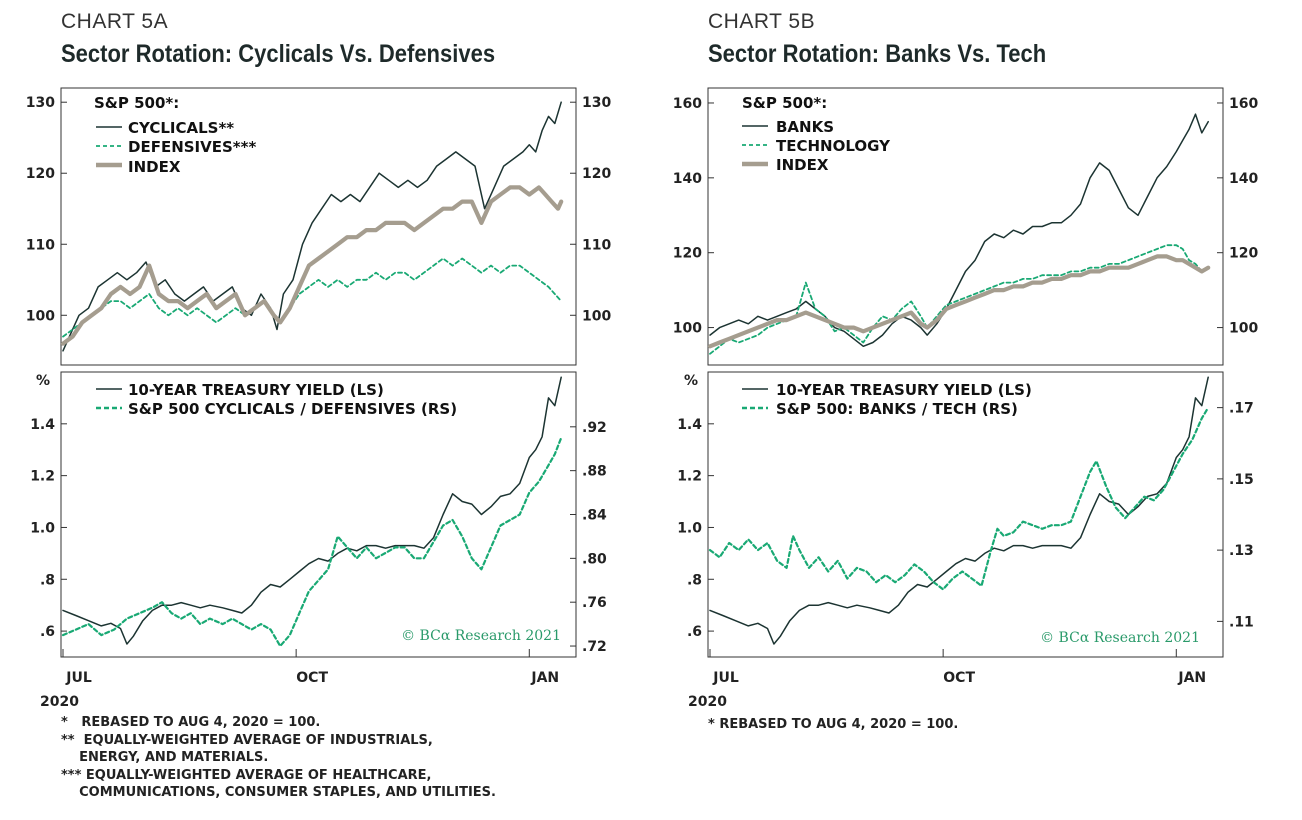 The image size is (1302, 820). Describe the element at coordinates (594, 472) in the screenshot. I see `chart-5a-bottom-right-tick-label: .88` at that location.